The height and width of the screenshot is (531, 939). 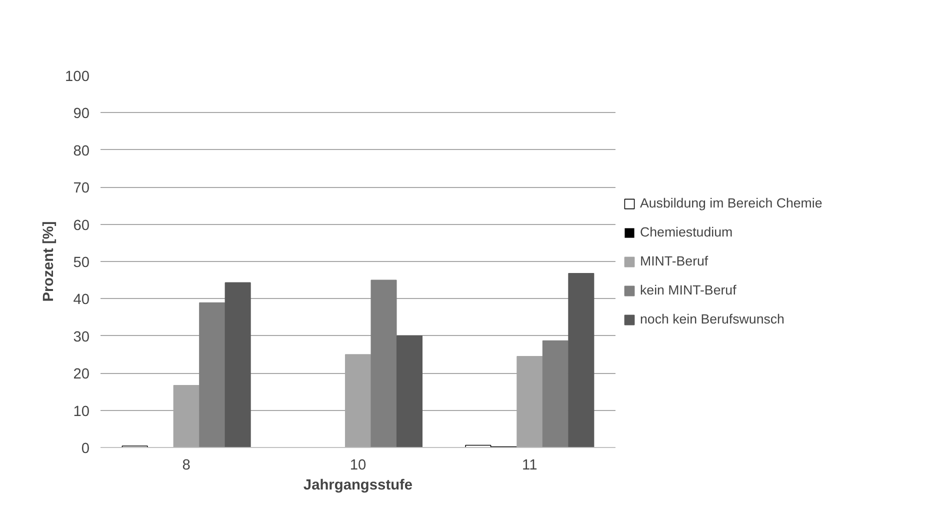 What do you see at coordinates (688, 290) in the screenshot?
I see `legend-label: kein MINT-Beruf` at bounding box center [688, 290].